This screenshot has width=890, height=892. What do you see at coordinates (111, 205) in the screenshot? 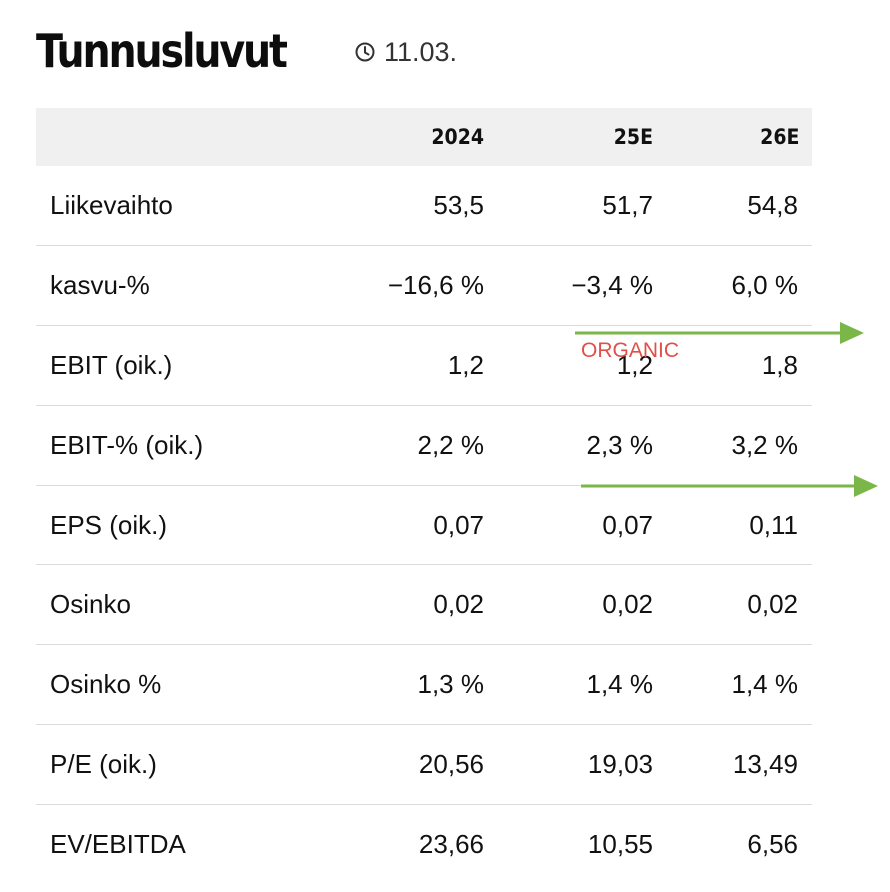
I see `row-label: Liikevaihto` at bounding box center [111, 205].